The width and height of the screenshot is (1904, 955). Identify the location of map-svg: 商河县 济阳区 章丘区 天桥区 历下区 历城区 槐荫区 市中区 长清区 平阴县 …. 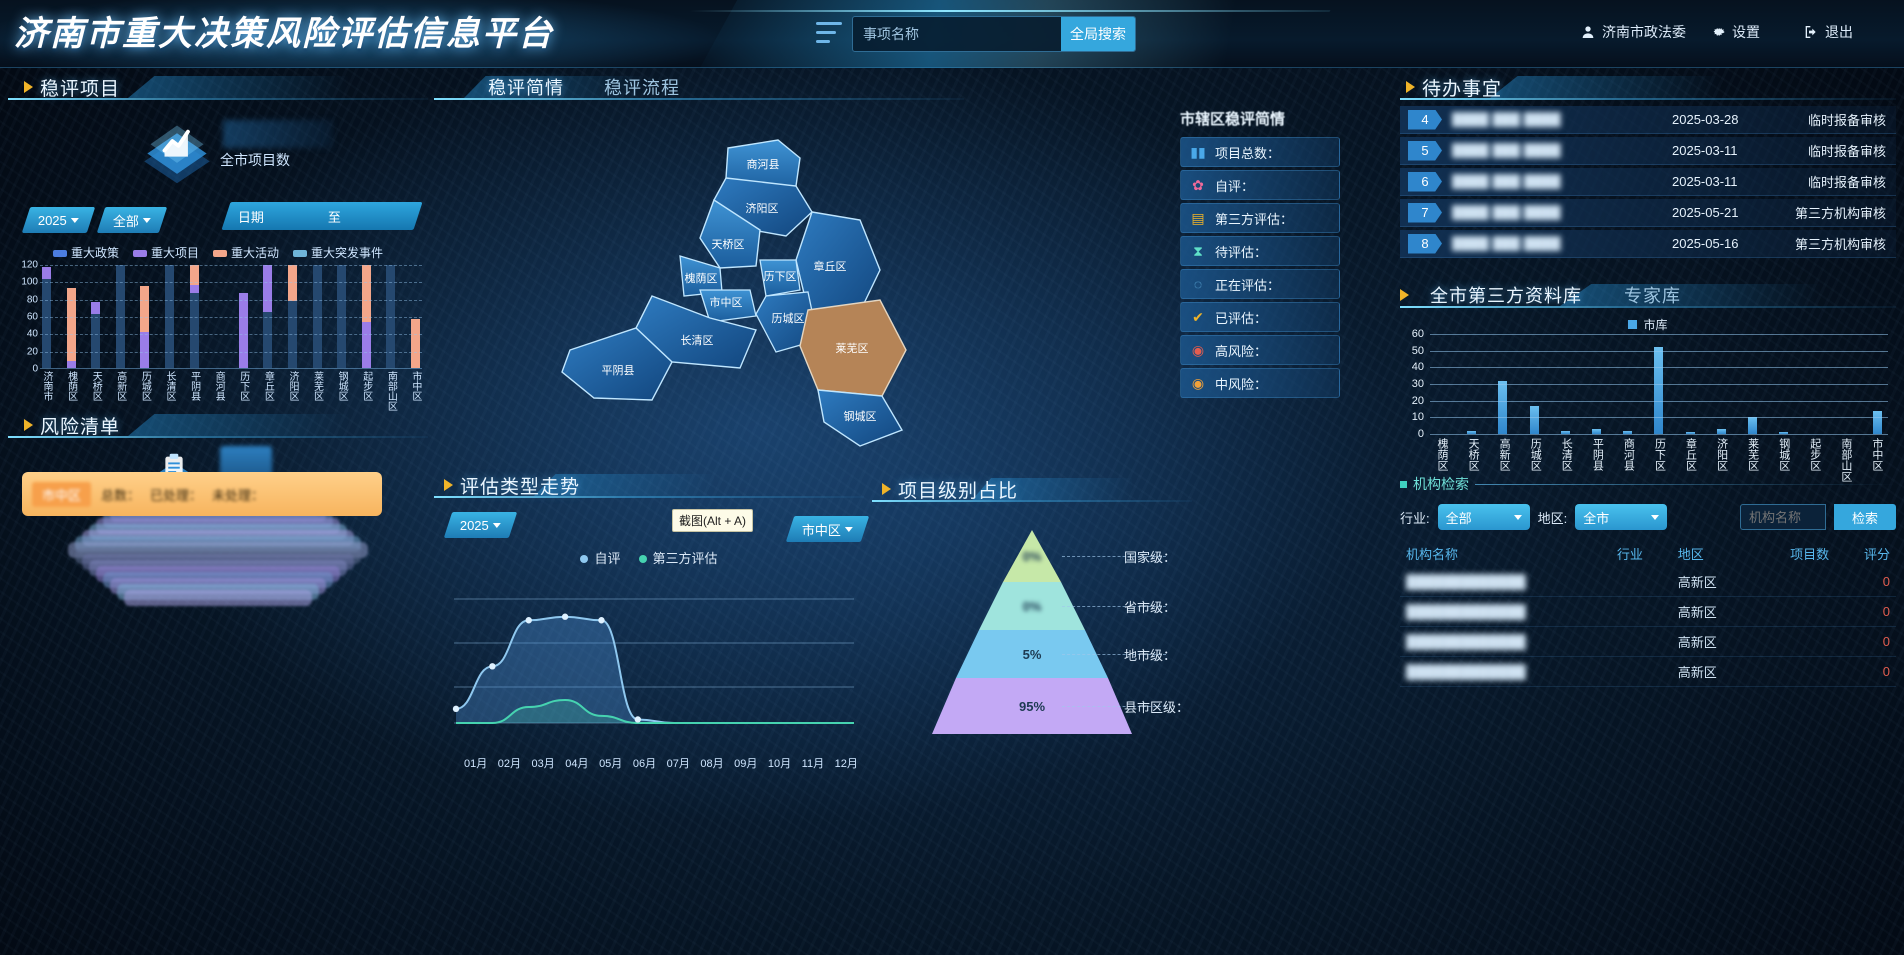
(770, 285).